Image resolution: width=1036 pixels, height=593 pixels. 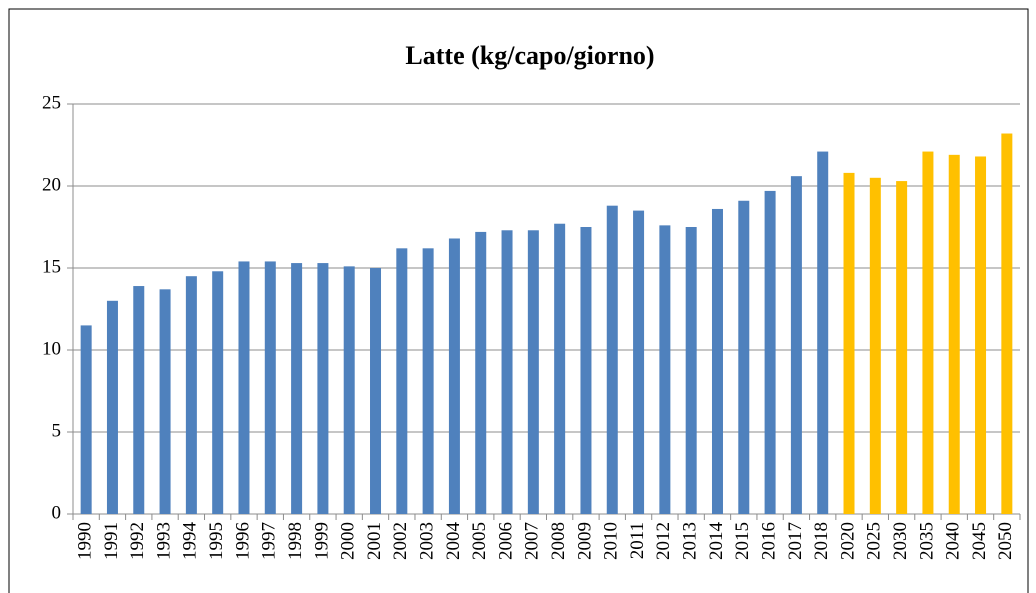 I want to click on x-tick-label: 1992, so click(x=137, y=541).